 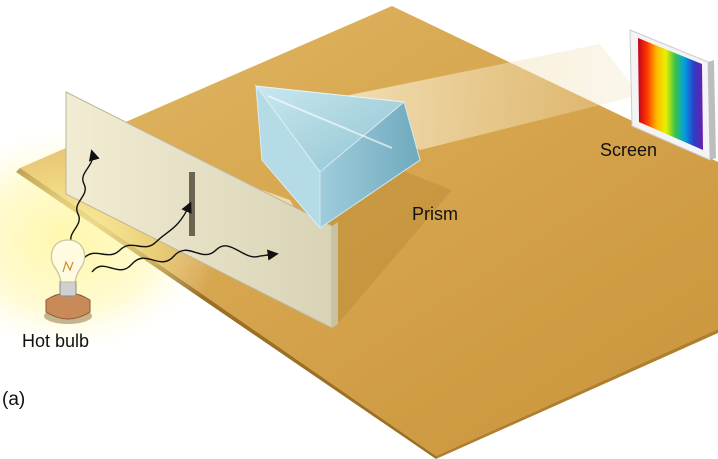 What do you see at coordinates (137, 230) in the screenshot?
I see `light-ray-slit` at bounding box center [137, 230].